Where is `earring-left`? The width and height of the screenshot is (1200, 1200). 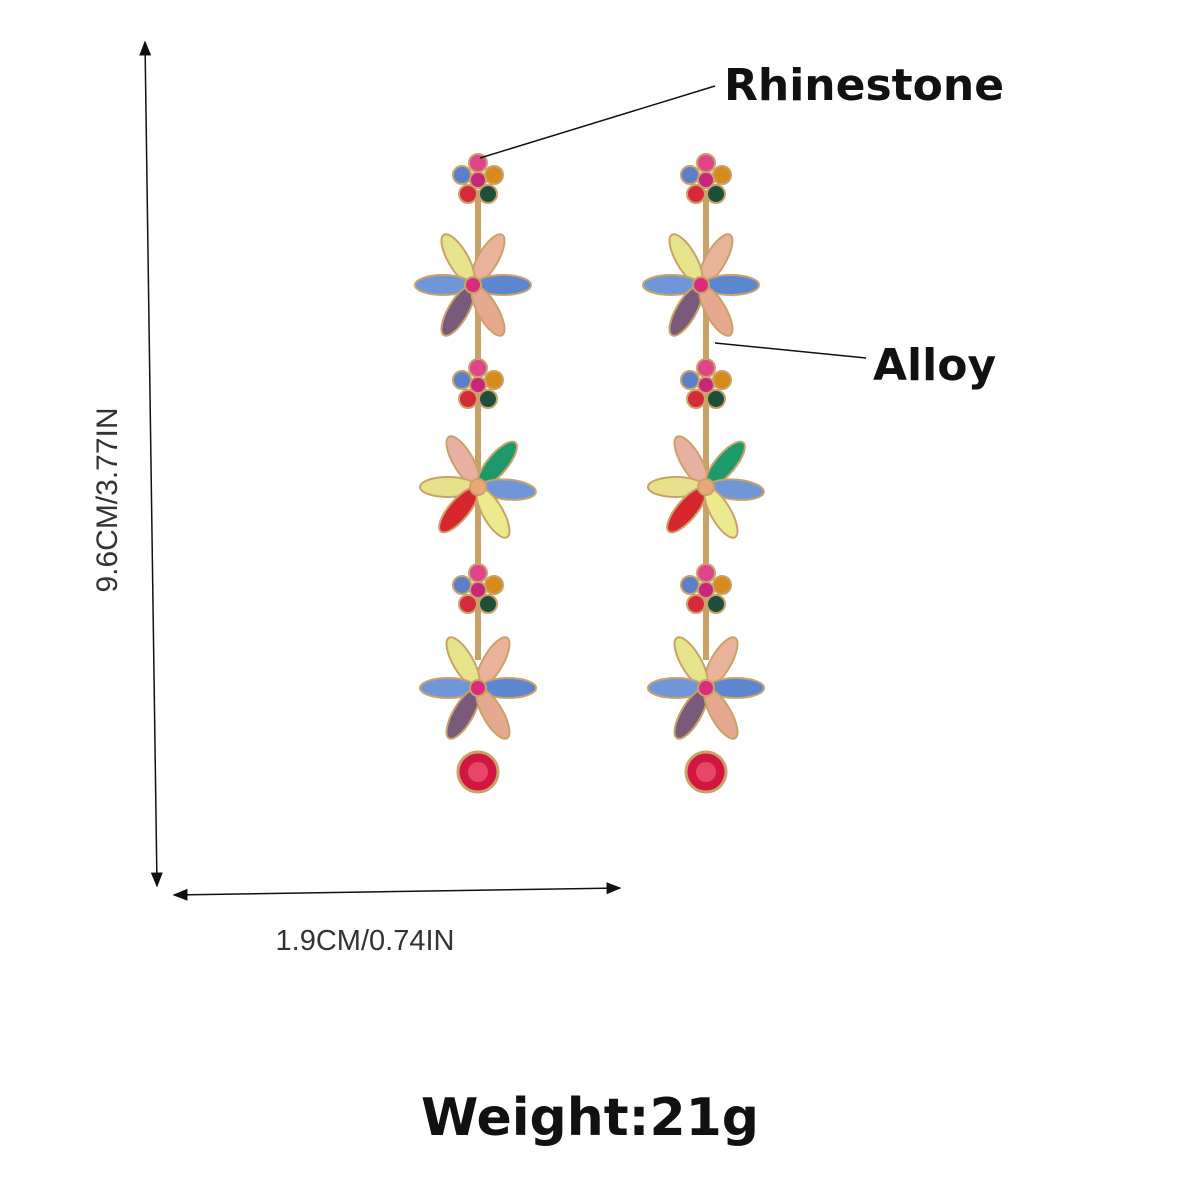
earring-left is located at coordinates (476, 473).